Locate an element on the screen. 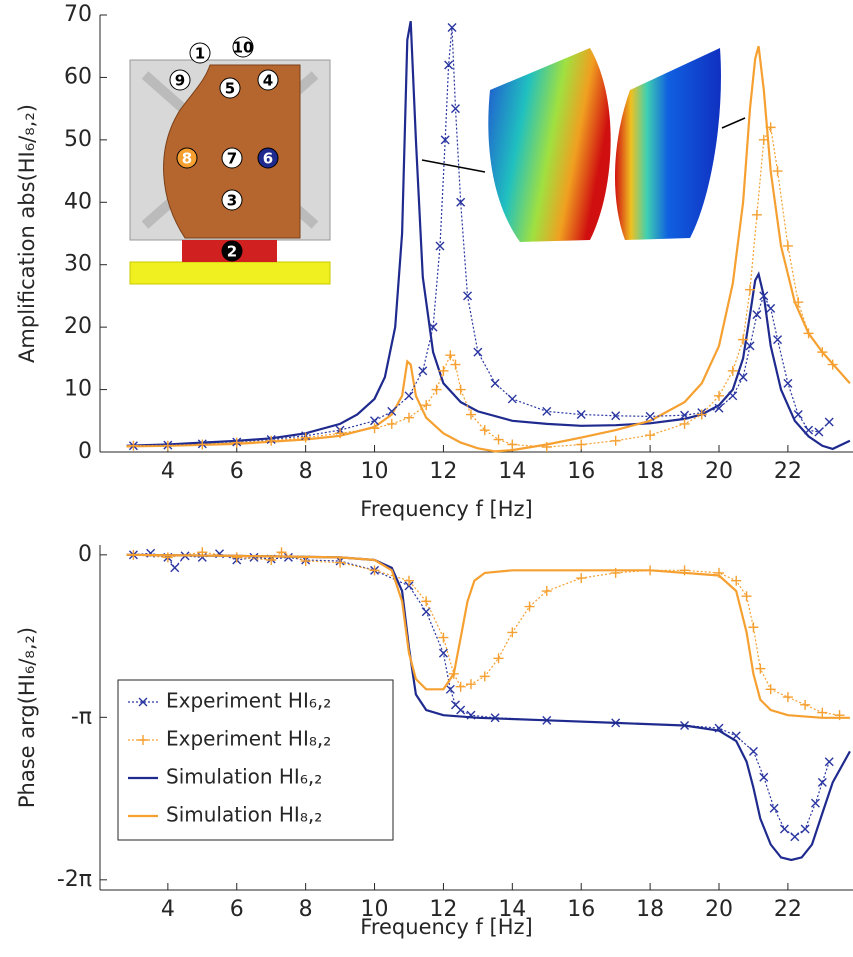 This screenshot has height=957, width=853. y-tick-label: 20 is located at coordinates (78, 326).